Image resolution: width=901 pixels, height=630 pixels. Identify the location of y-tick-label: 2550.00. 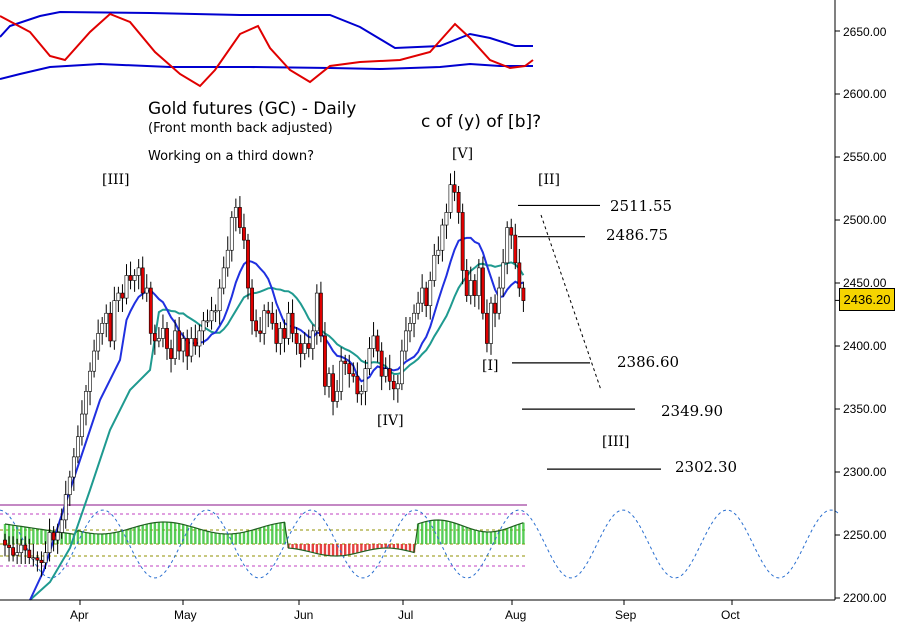
(865, 157).